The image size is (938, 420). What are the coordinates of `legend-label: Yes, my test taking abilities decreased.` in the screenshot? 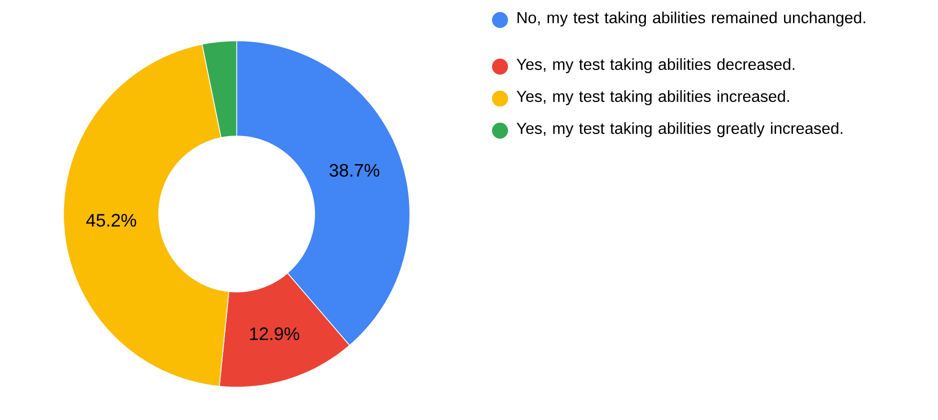 It's located at (655, 66).